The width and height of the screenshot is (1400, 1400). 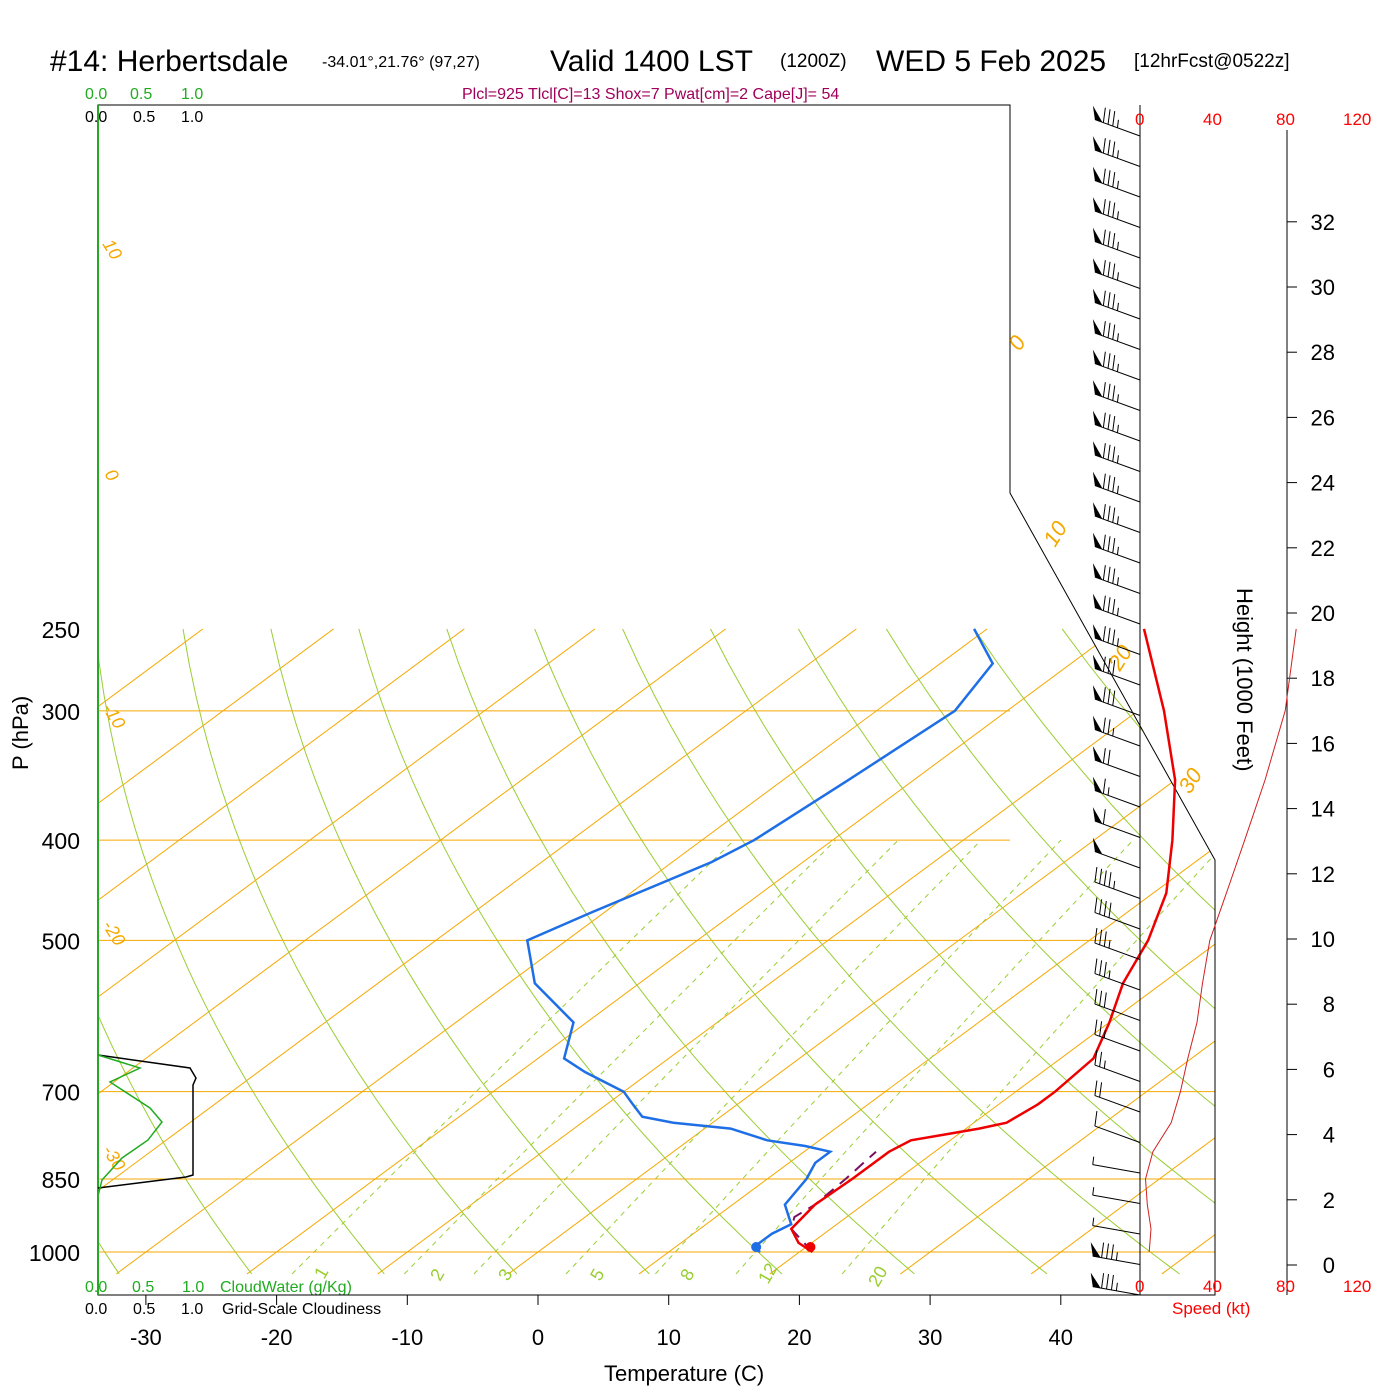 What do you see at coordinates (147, 1121) in the screenshot?
I see `cloudiness-profile` at bounding box center [147, 1121].